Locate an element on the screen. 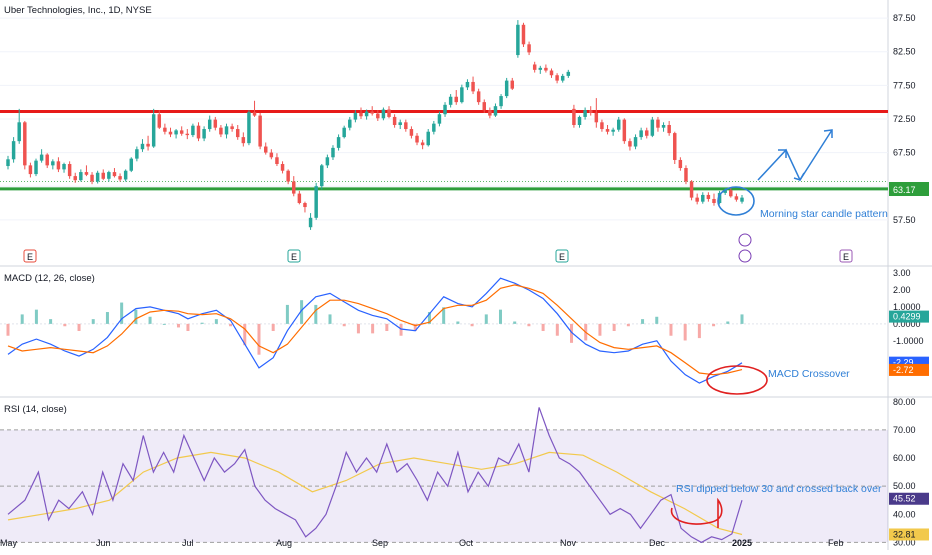 The height and width of the screenshot is (555, 932). rsi-tick-label: 70.00 is located at coordinates (904, 430).